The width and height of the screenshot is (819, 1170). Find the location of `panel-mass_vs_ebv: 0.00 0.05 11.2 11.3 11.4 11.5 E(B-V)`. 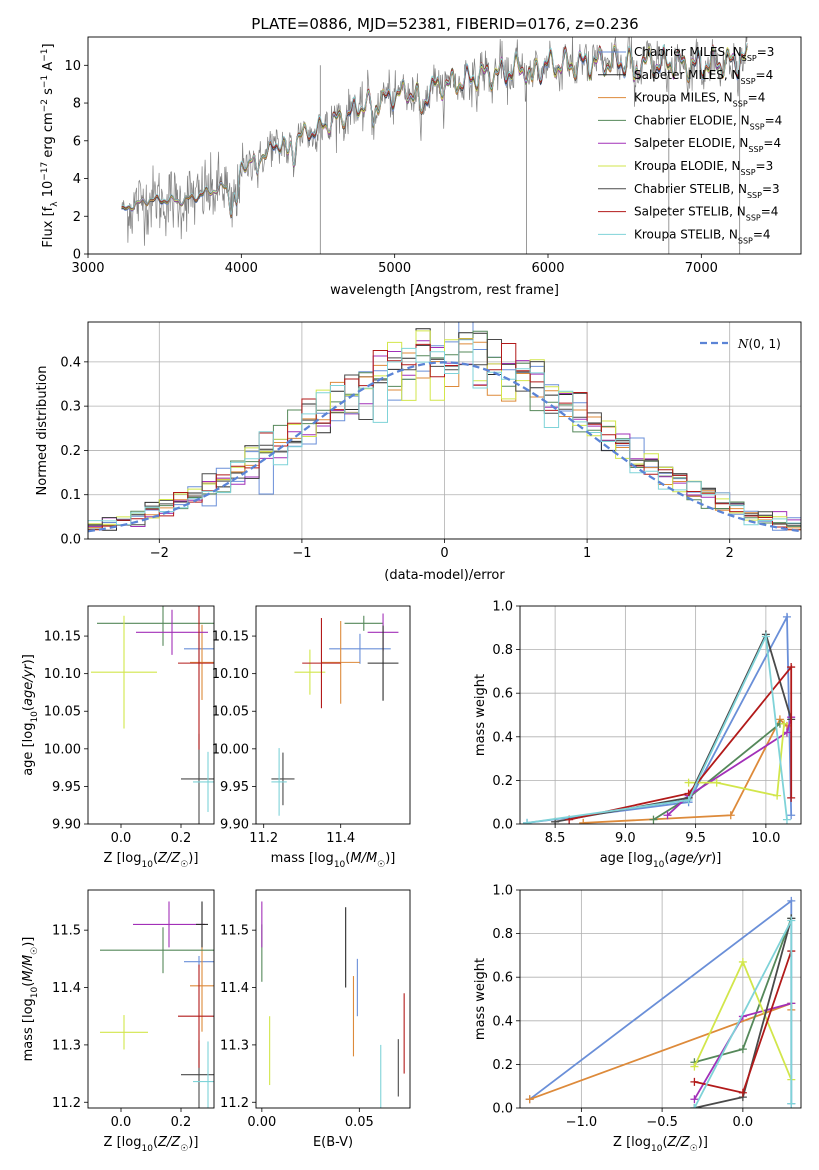

panel-mass_vs_ebv: 0.00 0.05 11.2 11.3 11.4 11.5 E(B-V) is located at coordinates (315, 1019).